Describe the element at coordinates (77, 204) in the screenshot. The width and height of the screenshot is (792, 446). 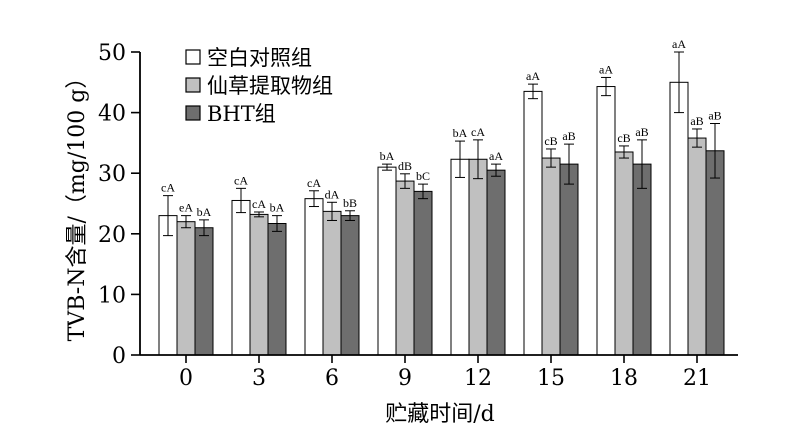
I see `y-axis-title: TVB-N含量/（mg/100 g）` at that location.